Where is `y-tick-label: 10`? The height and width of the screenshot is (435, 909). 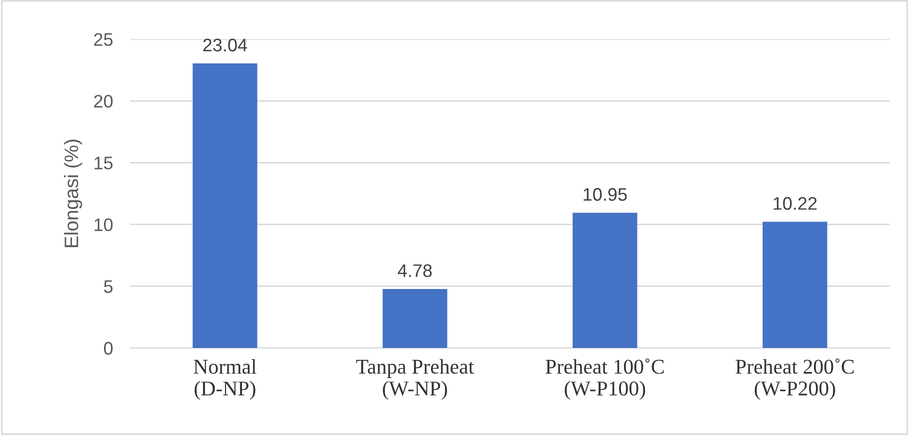 y-tick-label: 10 is located at coordinates (103, 225).